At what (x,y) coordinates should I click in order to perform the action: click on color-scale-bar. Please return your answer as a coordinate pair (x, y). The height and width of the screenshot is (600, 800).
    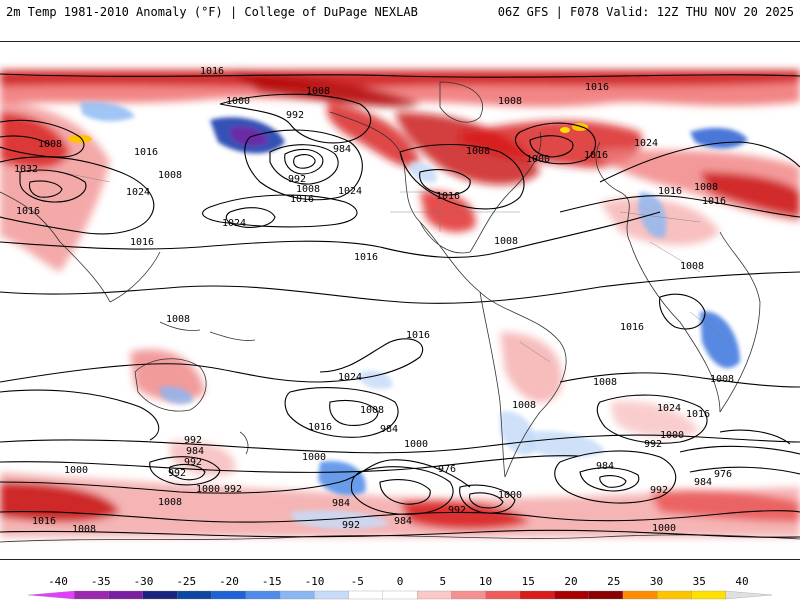
    Looking at the image, I should click on (400, 595).